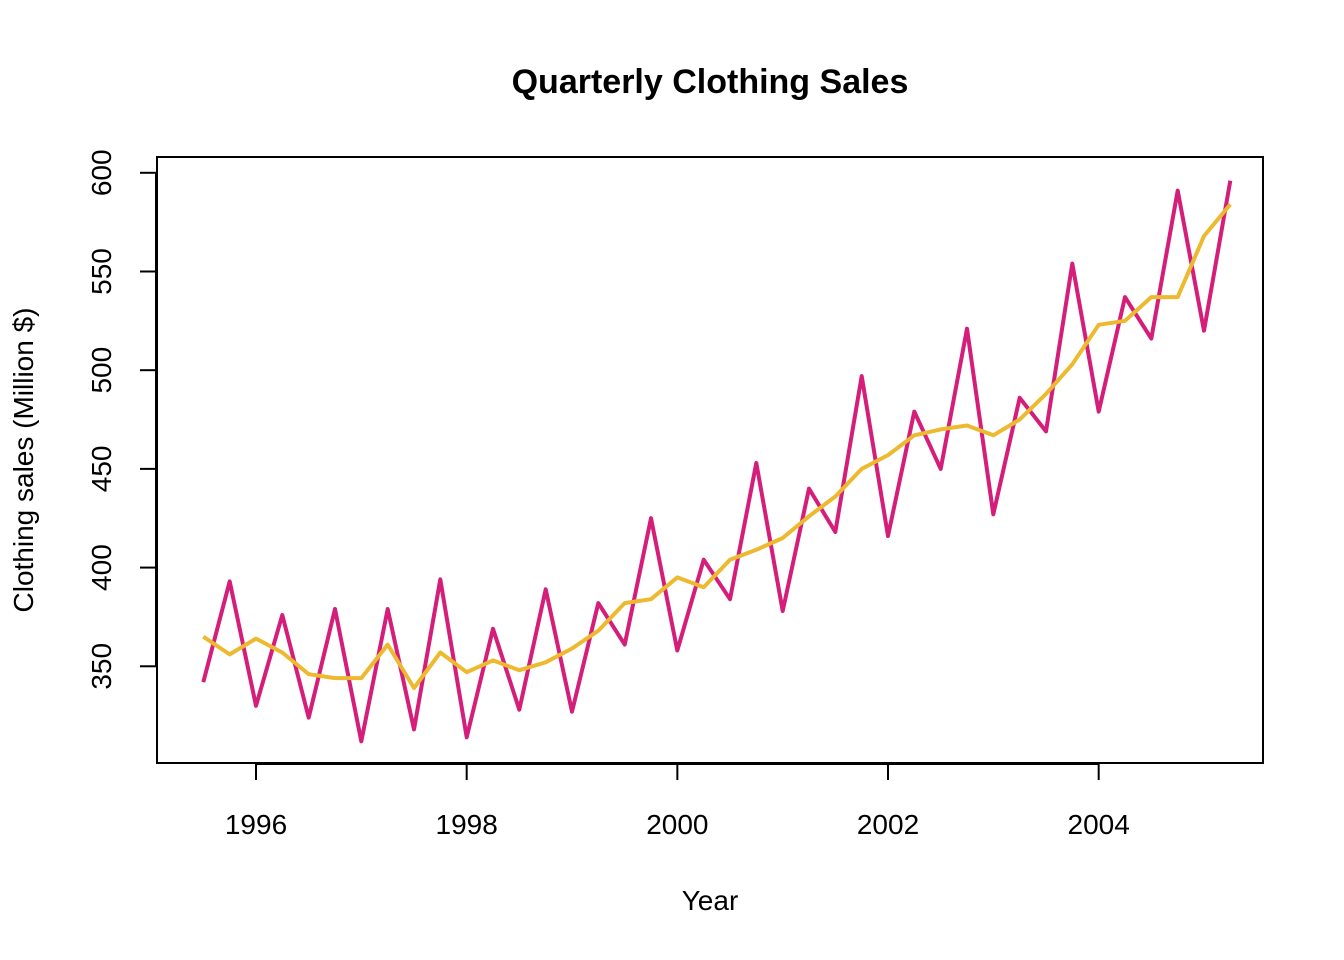  What do you see at coordinates (1099, 824) in the screenshot?
I see `x-tick-label: 2004` at bounding box center [1099, 824].